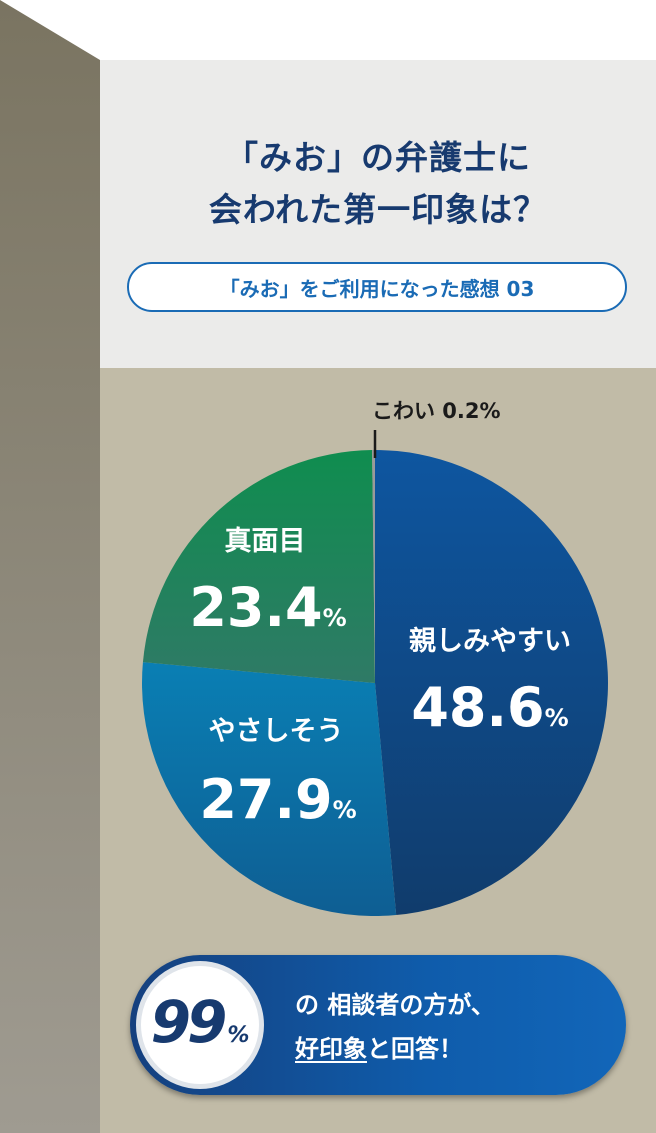  I want to click on slice-value-2-num: 23.4, so click(255, 607).